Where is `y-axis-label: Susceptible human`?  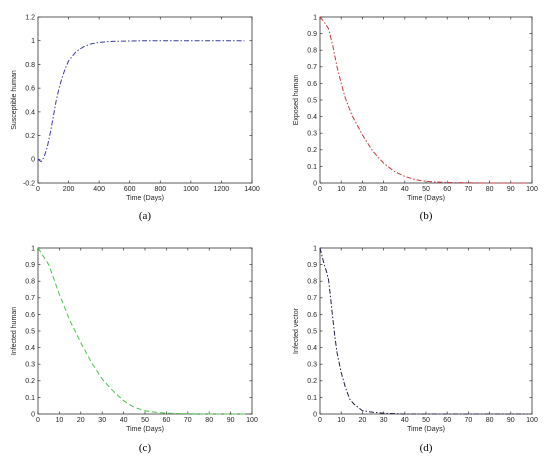
y-axis-label: Susceptible human is located at coordinates (14, 100).